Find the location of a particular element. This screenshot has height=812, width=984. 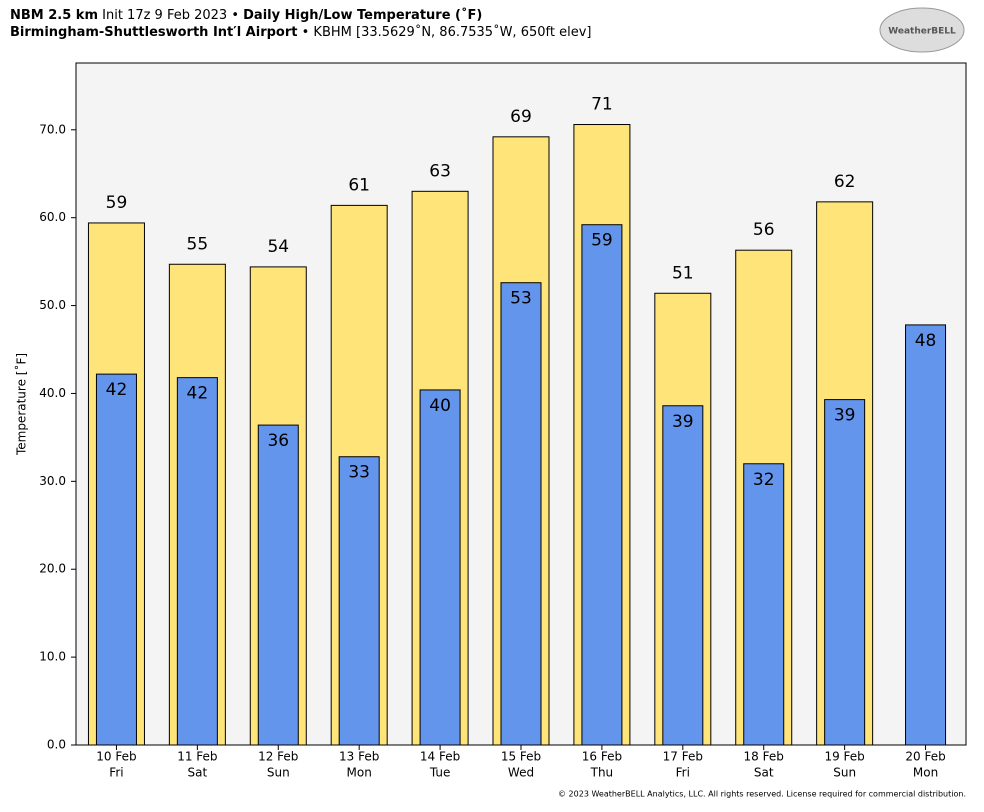

data-label: 48 is located at coordinates (926, 341).